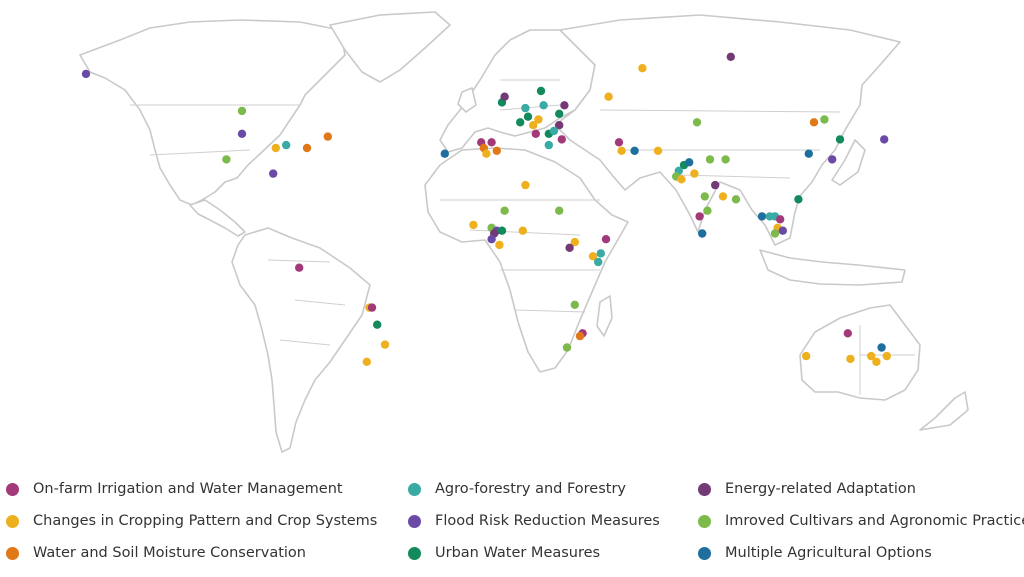  What do you see at coordinates (12, 489) in the screenshot?
I see `legend-marker-irrigation` at bounding box center [12, 489].